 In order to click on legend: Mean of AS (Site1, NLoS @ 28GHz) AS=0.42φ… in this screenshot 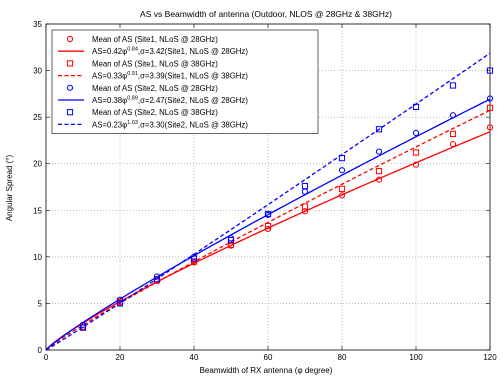, I will do `click(185, 81)`.